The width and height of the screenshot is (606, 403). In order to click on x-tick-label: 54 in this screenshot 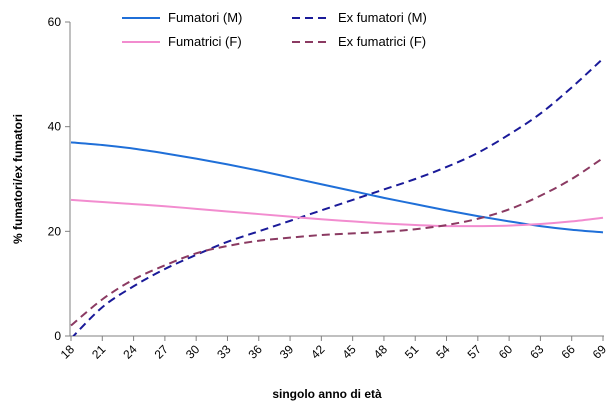, I will do `click(443, 352)`.